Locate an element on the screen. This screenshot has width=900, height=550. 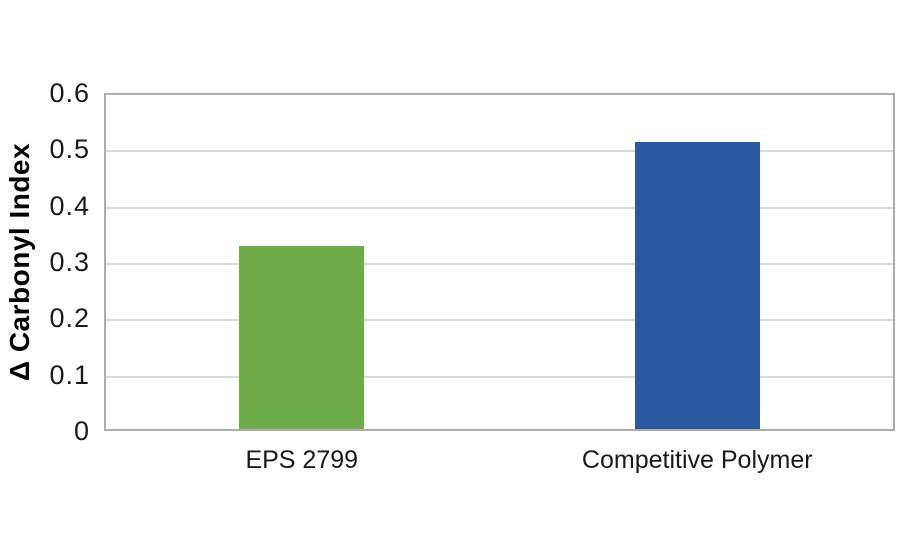
y-tick-label-0: 0 is located at coordinates (81, 431).